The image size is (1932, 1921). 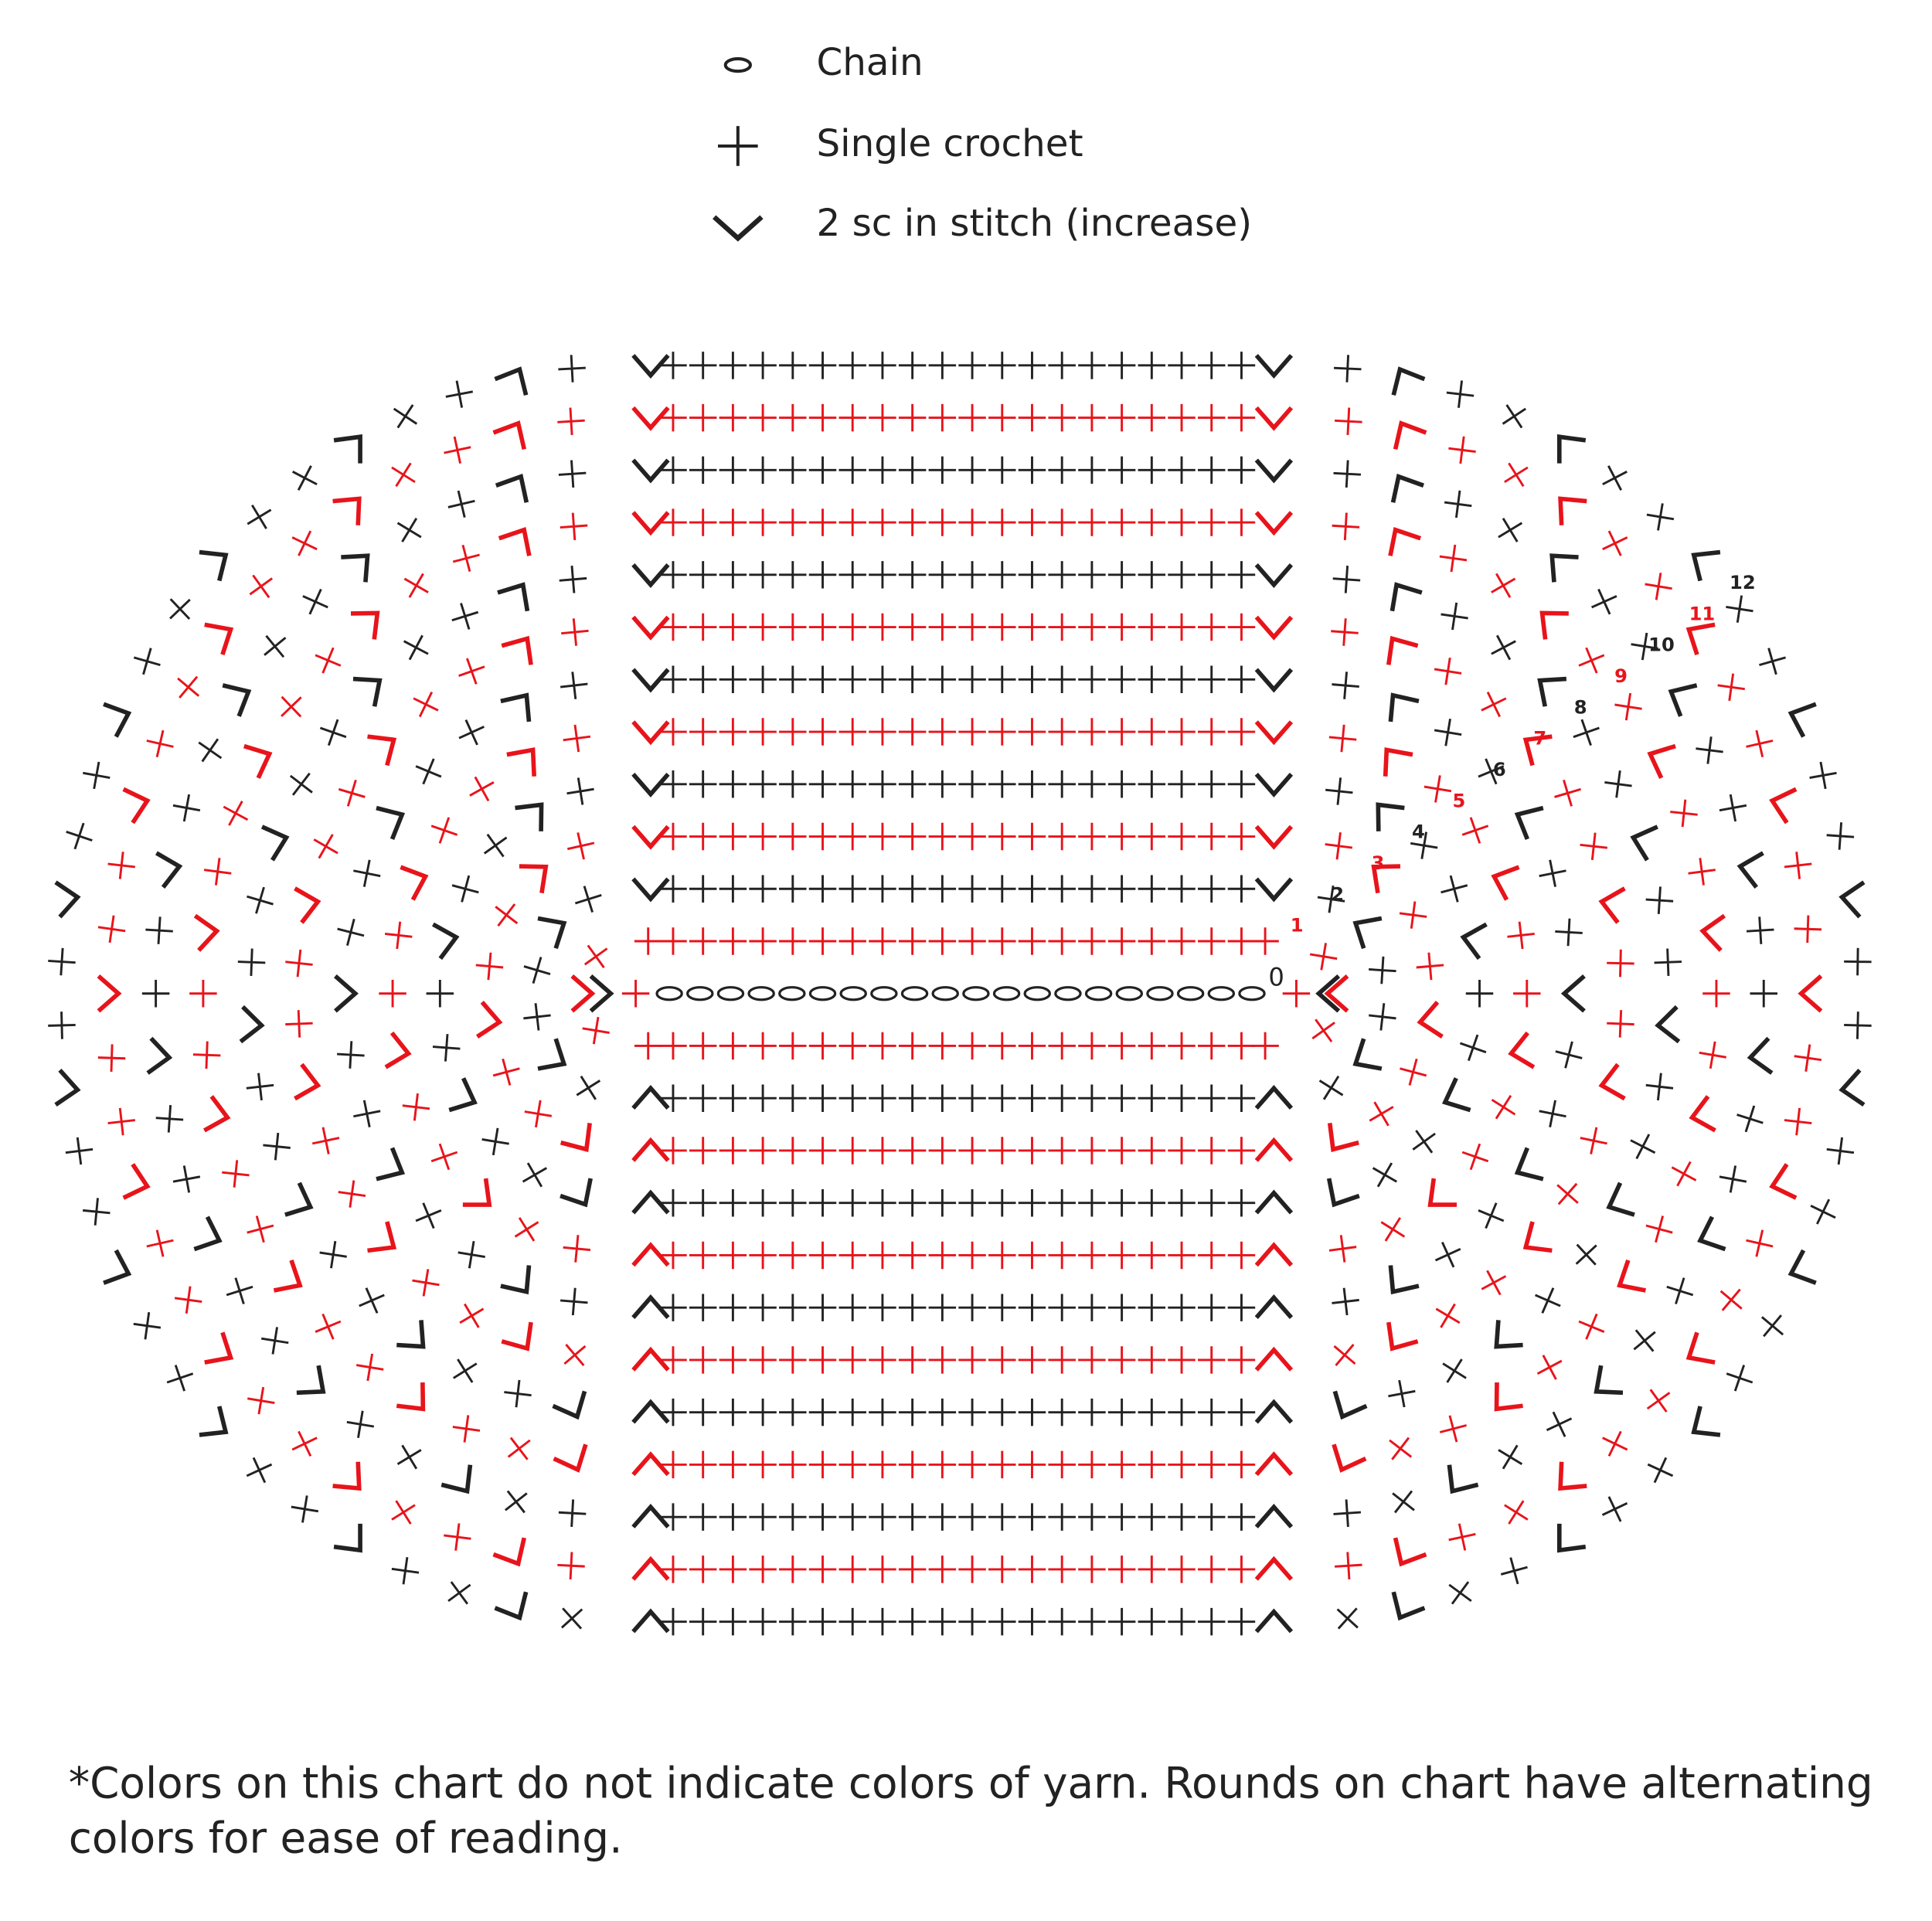 I want to click on legend-label: 2 sc in stitch (increase), so click(x=1034, y=223).